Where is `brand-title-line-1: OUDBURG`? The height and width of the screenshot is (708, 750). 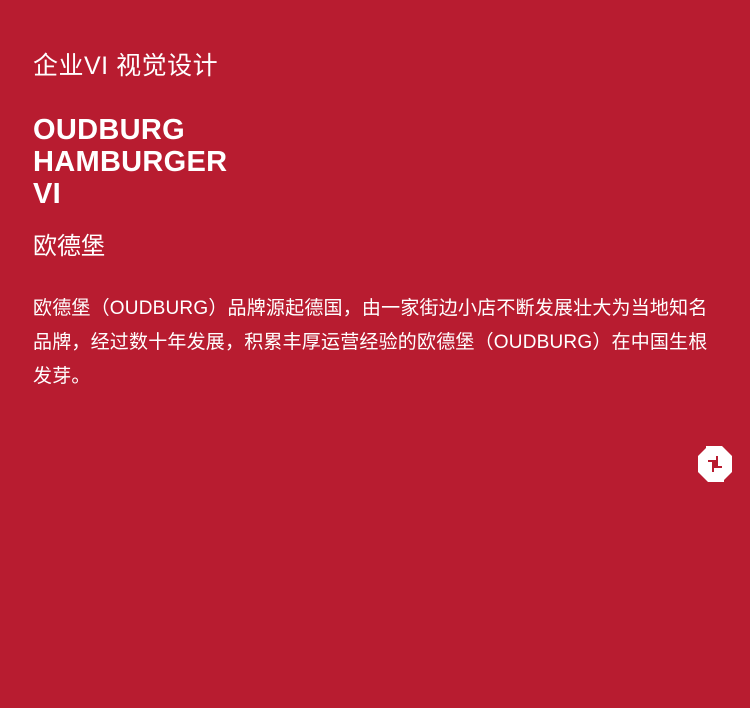 brand-title-line-1: OUDBURG is located at coordinates (109, 130).